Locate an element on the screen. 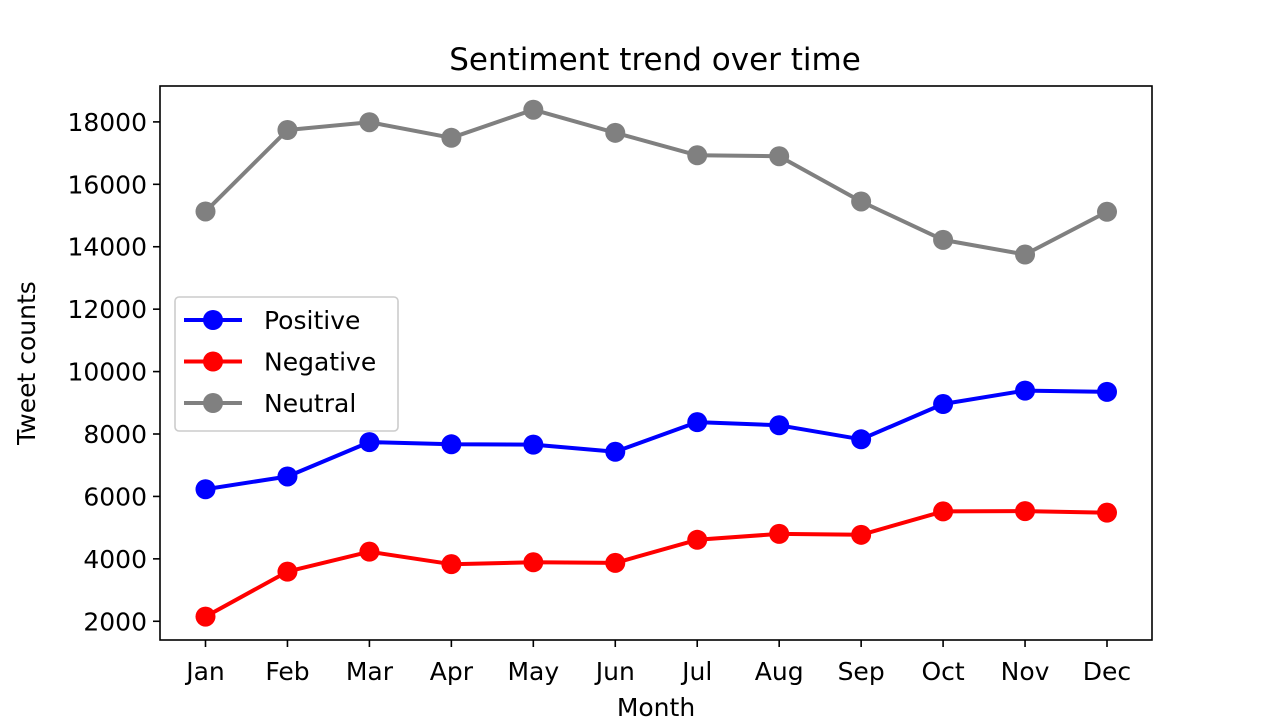  x-tick-label: Apr is located at coordinates (452, 671).